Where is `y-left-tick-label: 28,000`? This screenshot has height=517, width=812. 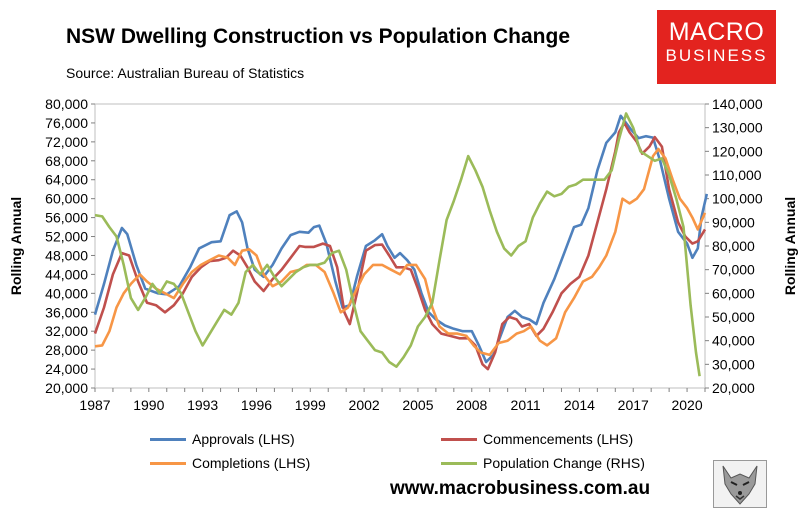 y-left-tick-label: 28,000 is located at coordinates (66, 350).